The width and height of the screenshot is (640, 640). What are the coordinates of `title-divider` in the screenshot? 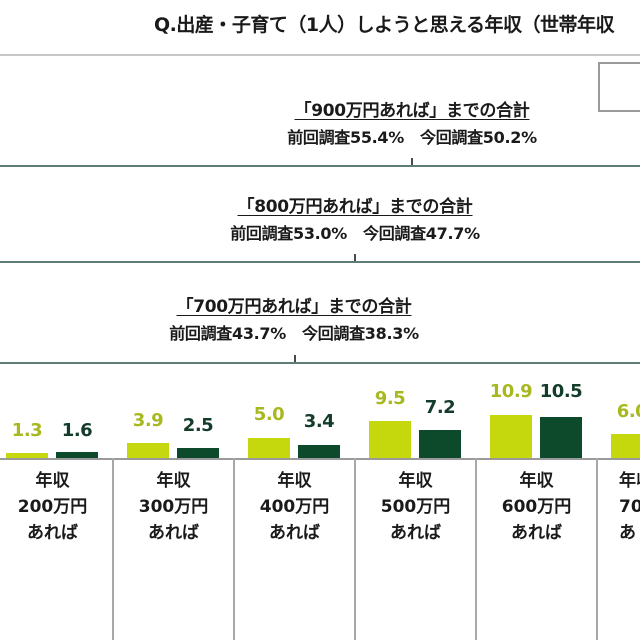 It's located at (320, 55).